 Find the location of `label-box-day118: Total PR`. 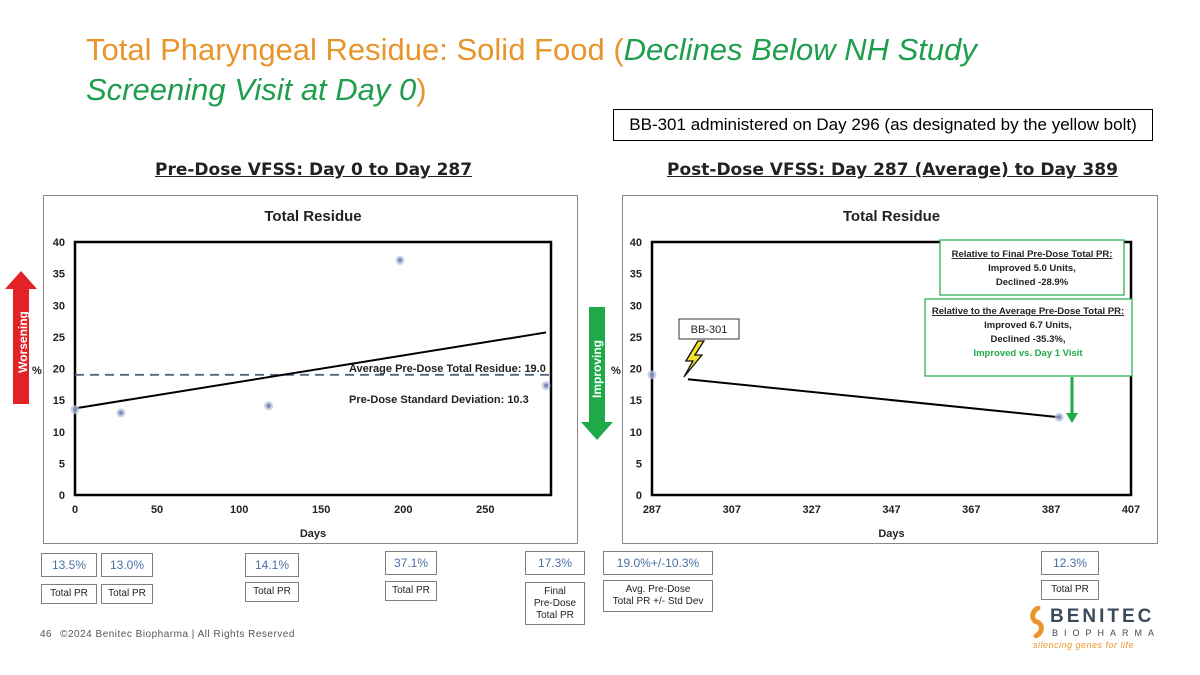

label-box-day118: Total PR is located at coordinates (272, 592).